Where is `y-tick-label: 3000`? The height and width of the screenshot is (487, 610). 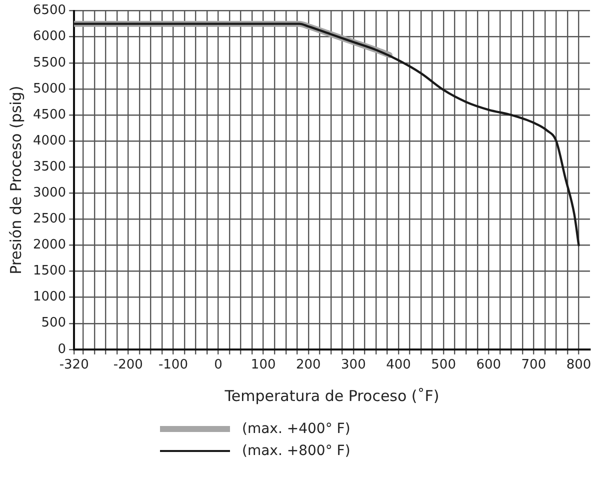 y-tick-label: 3000 is located at coordinates (49, 193).